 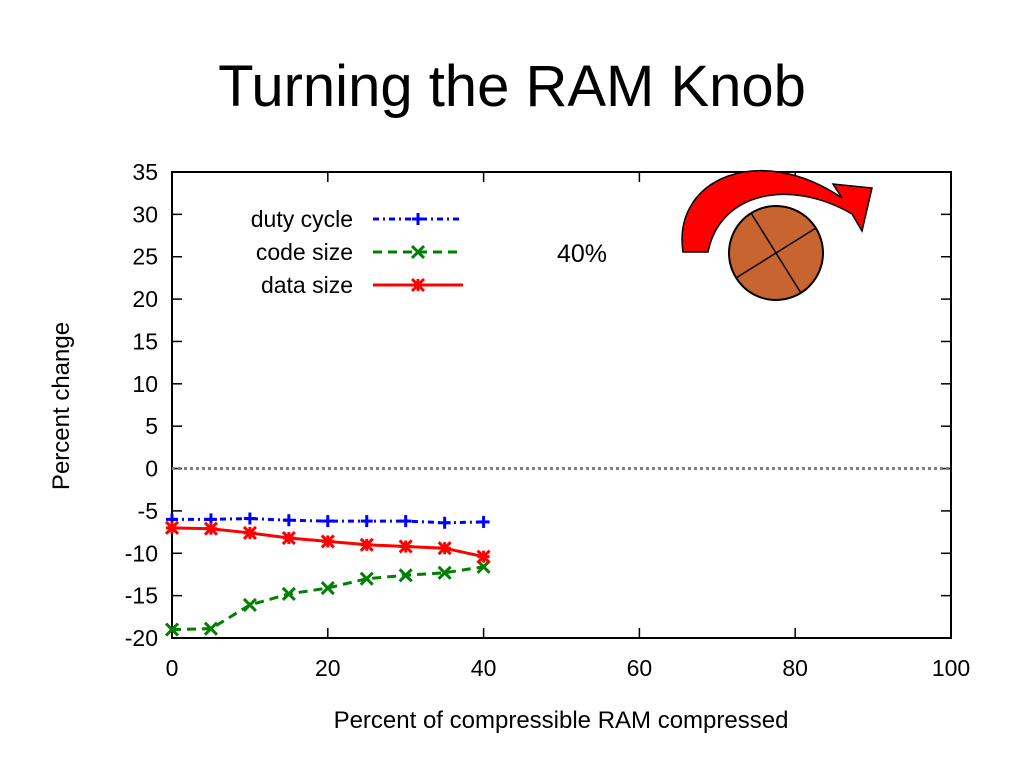 I want to click on knob-line, so click(x=776, y=253).